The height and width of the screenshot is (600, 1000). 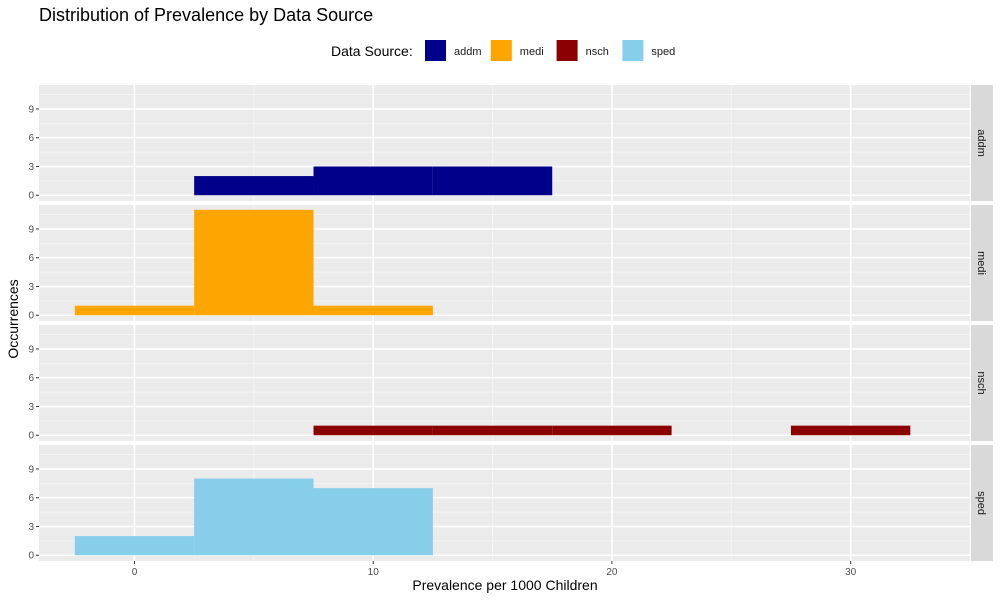 What do you see at coordinates (663, 52) in the screenshot?
I see `legend-label-sped: sped` at bounding box center [663, 52].